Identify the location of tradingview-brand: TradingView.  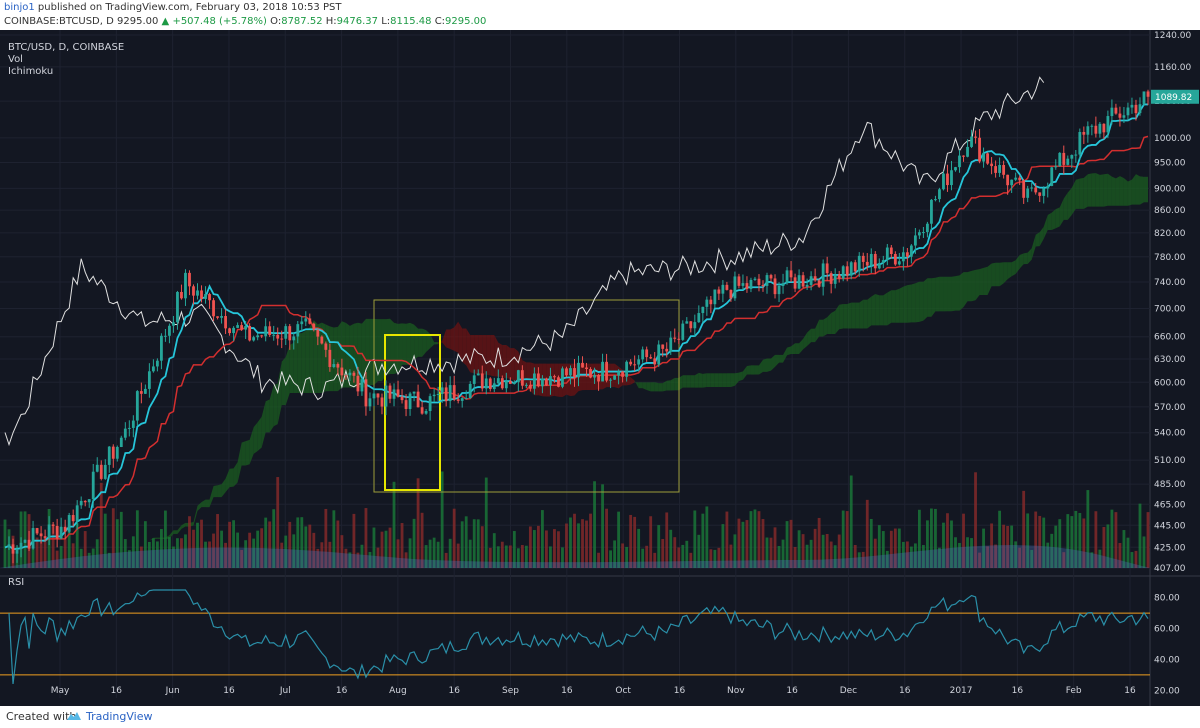
(119, 716).